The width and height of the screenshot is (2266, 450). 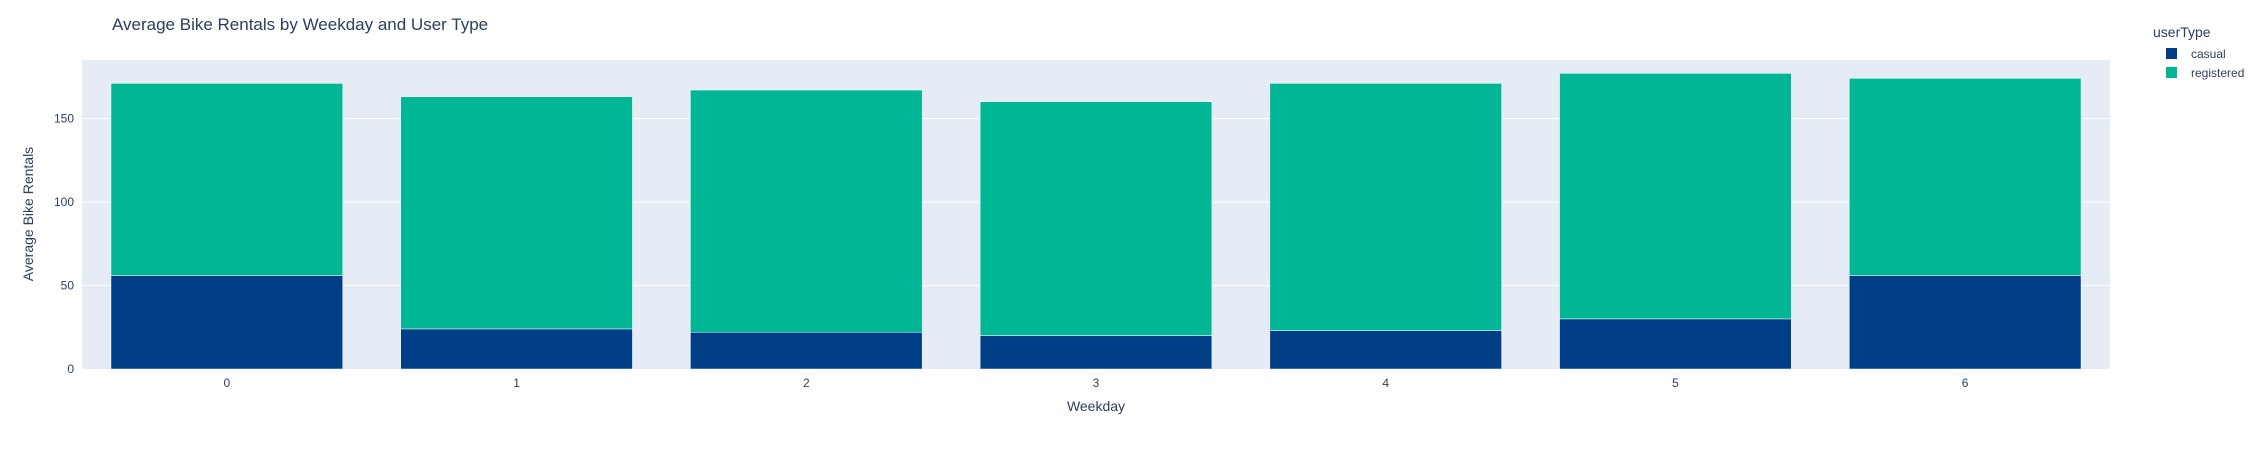 I want to click on legend: userType casual registered, so click(x=2198, y=52).